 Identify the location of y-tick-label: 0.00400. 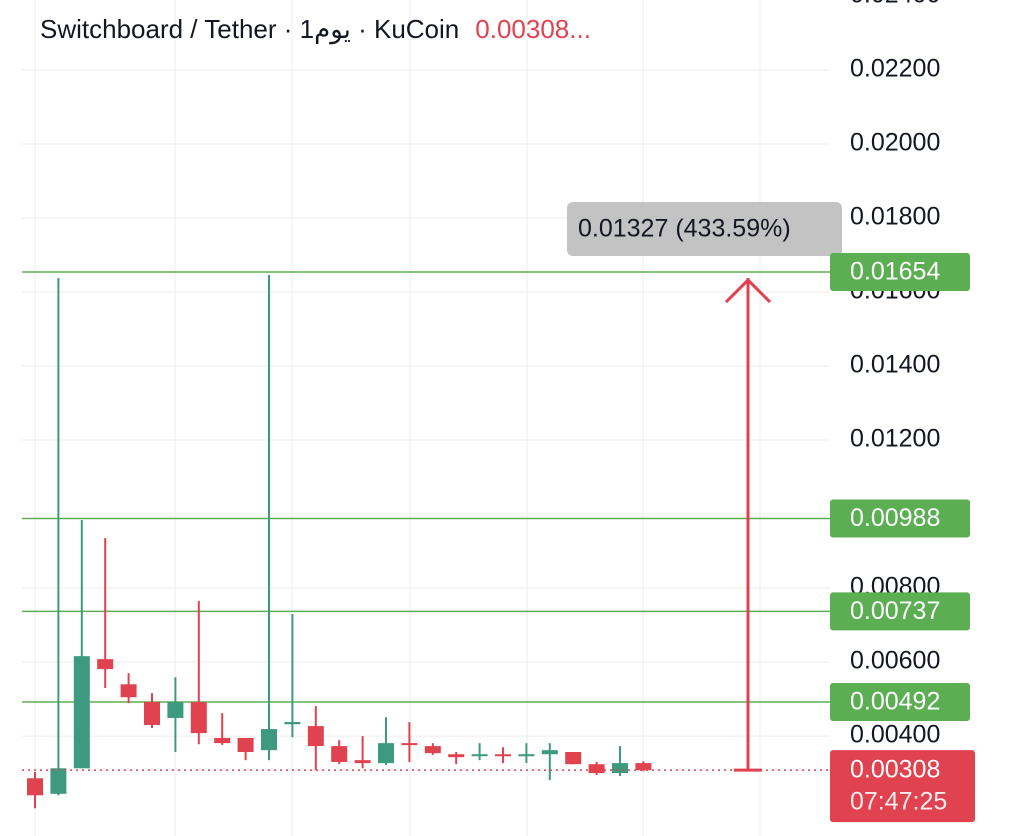
(895, 735).